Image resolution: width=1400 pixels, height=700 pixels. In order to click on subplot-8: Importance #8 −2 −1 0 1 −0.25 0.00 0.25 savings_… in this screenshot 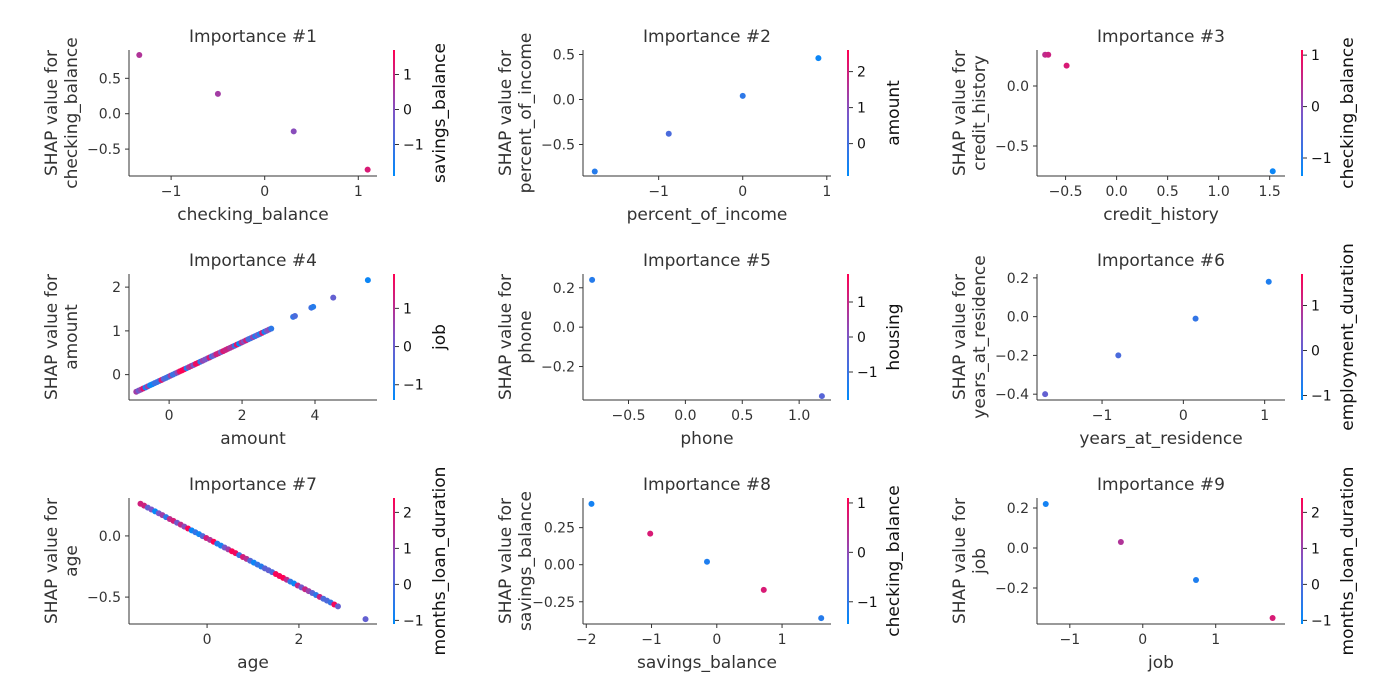, I will do `click(700, 574)`.